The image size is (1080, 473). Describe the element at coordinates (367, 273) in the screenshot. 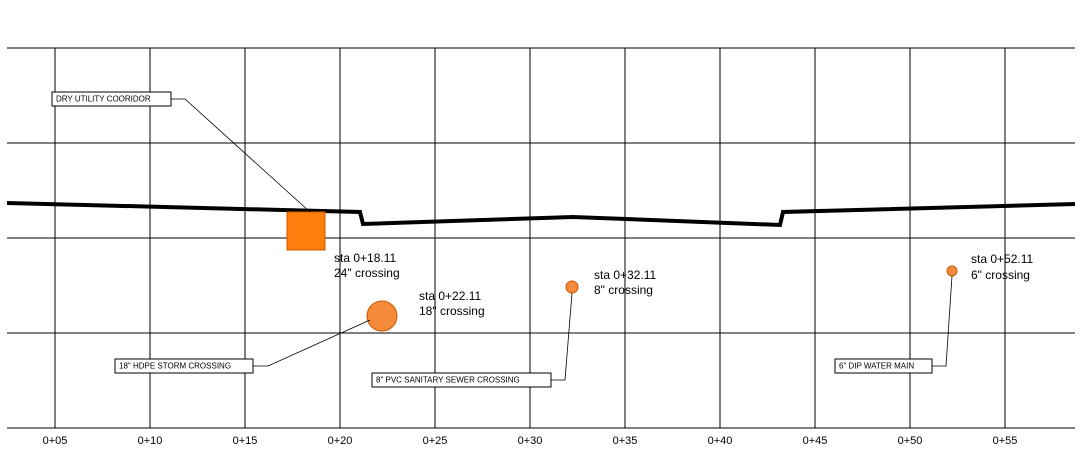

I see `crossing-size: 24" crossing` at that location.